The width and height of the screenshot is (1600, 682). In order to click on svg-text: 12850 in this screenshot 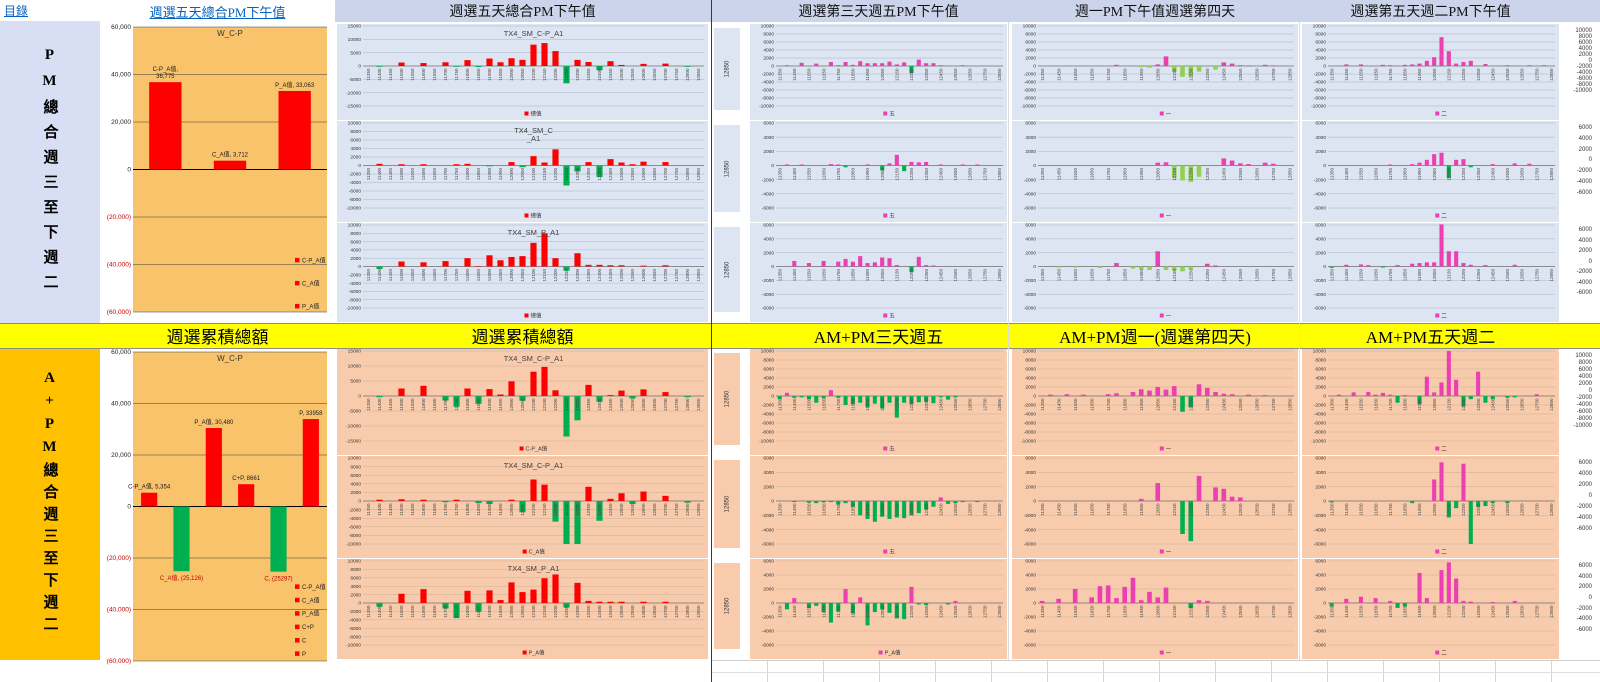, I will do `click(698, 275)`.